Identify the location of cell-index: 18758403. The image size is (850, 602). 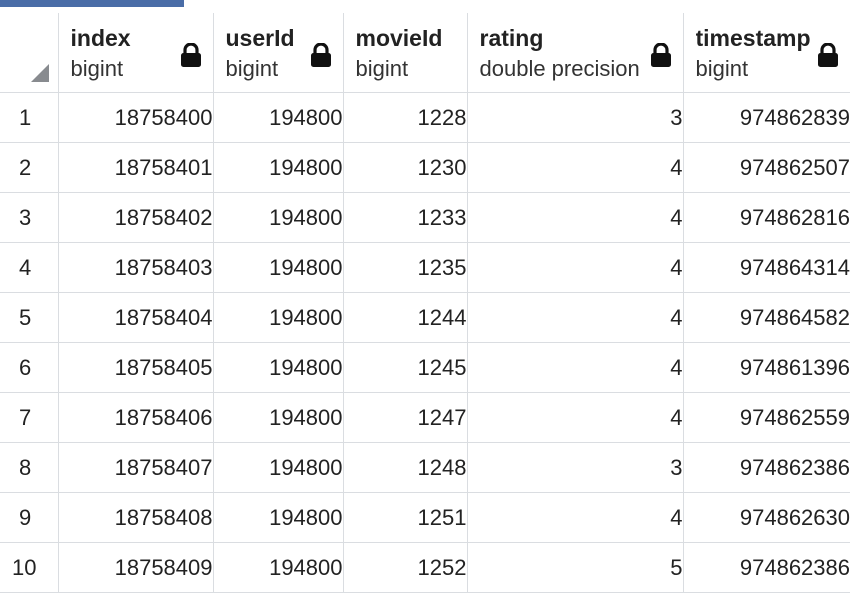
(135, 267).